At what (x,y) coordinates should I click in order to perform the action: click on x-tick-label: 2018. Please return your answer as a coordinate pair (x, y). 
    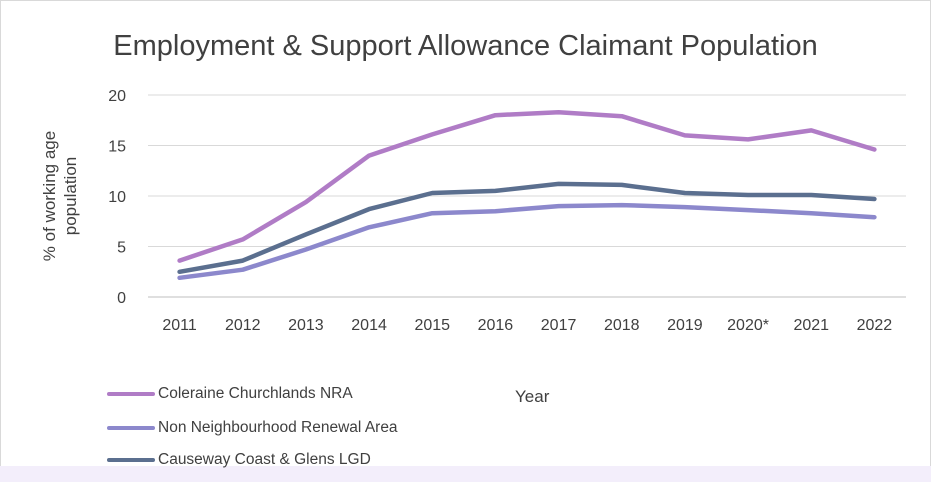
    Looking at the image, I should click on (622, 325).